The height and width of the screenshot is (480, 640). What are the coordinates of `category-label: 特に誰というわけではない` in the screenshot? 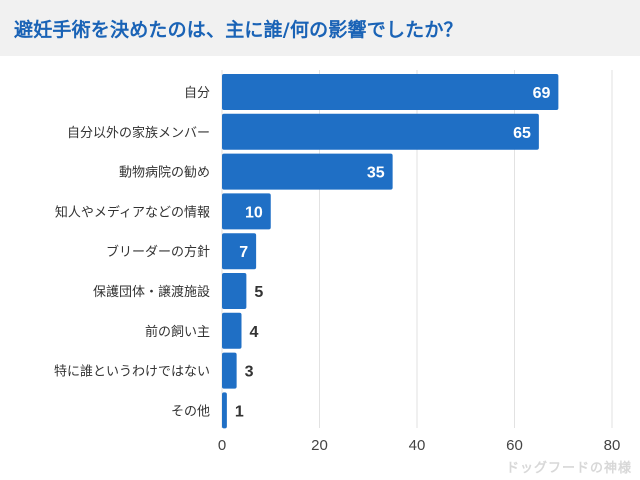 It's located at (132, 372).